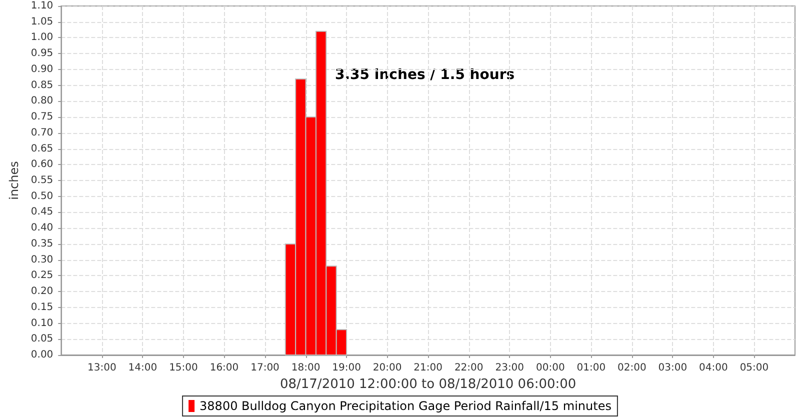 The height and width of the screenshot is (420, 800). What do you see at coordinates (387, 368) in the screenshot?
I see `x-tick-label: 20:00` at bounding box center [387, 368].